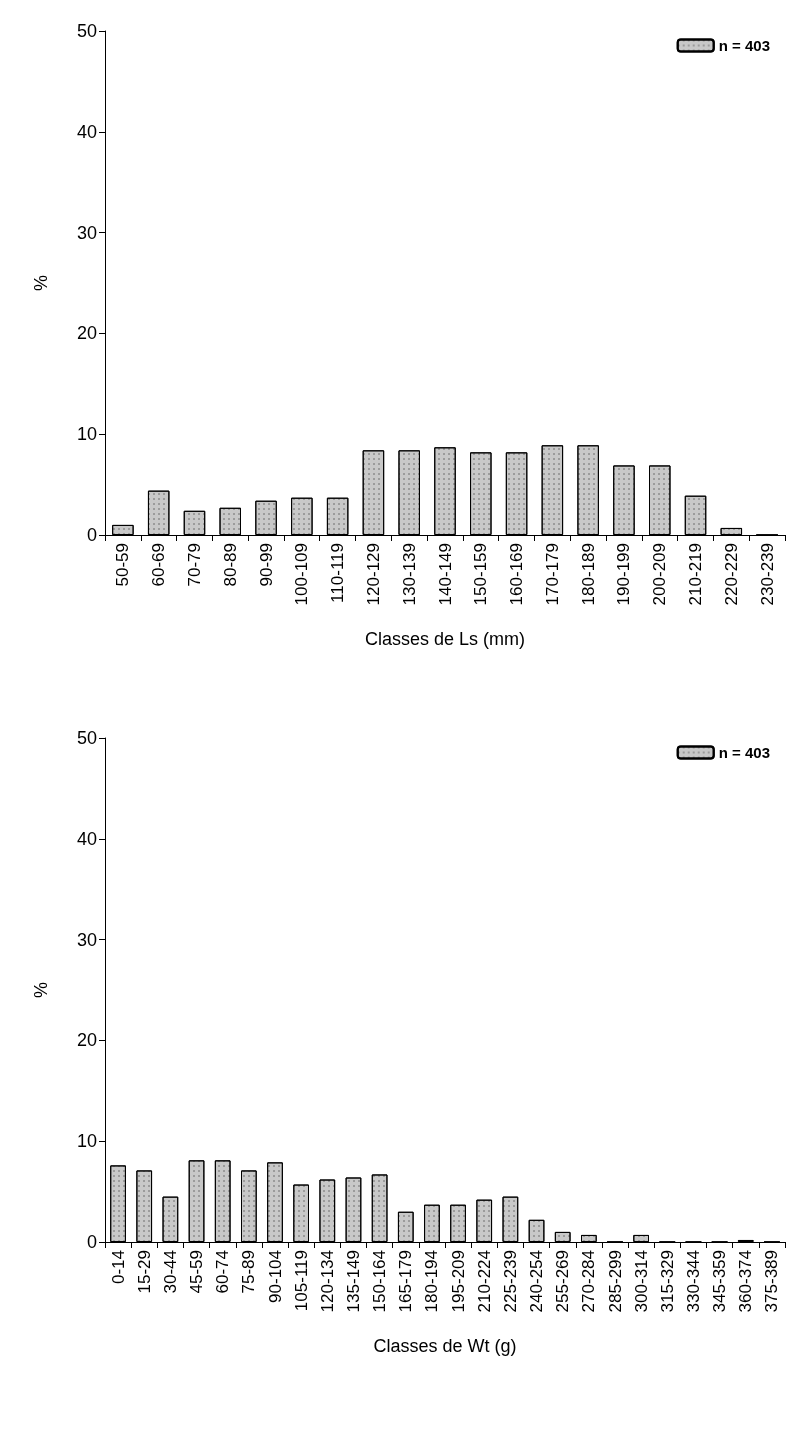 The height and width of the screenshot is (1430, 795). Describe the element at coordinates (380, 1281) in the screenshot. I see `x-tick-label: 150-164` at that location.